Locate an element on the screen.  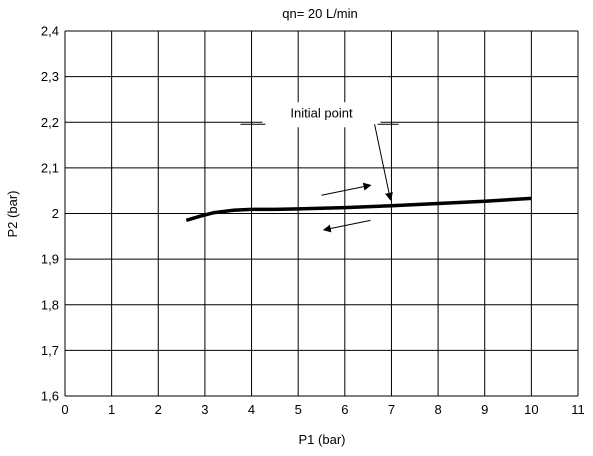
x-tick-label: 8 is located at coordinates (437, 409).